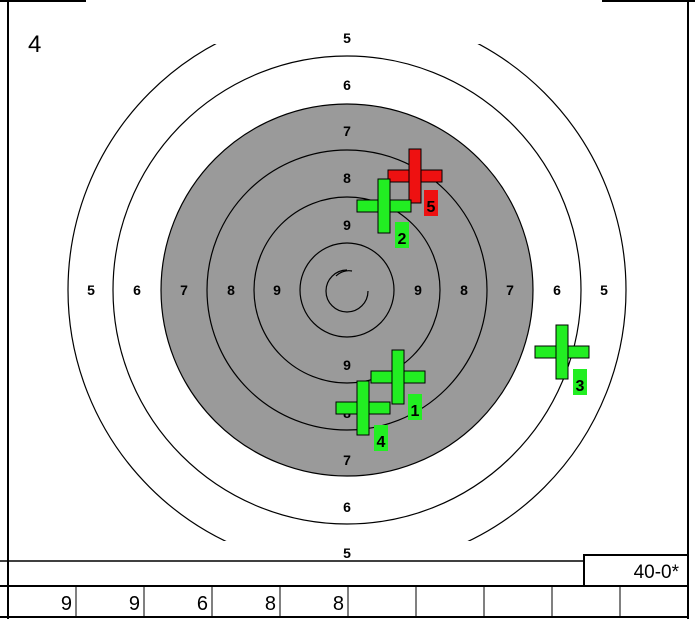  What do you see at coordinates (580, 386) in the screenshot?
I see `shot-number: 3` at bounding box center [580, 386].